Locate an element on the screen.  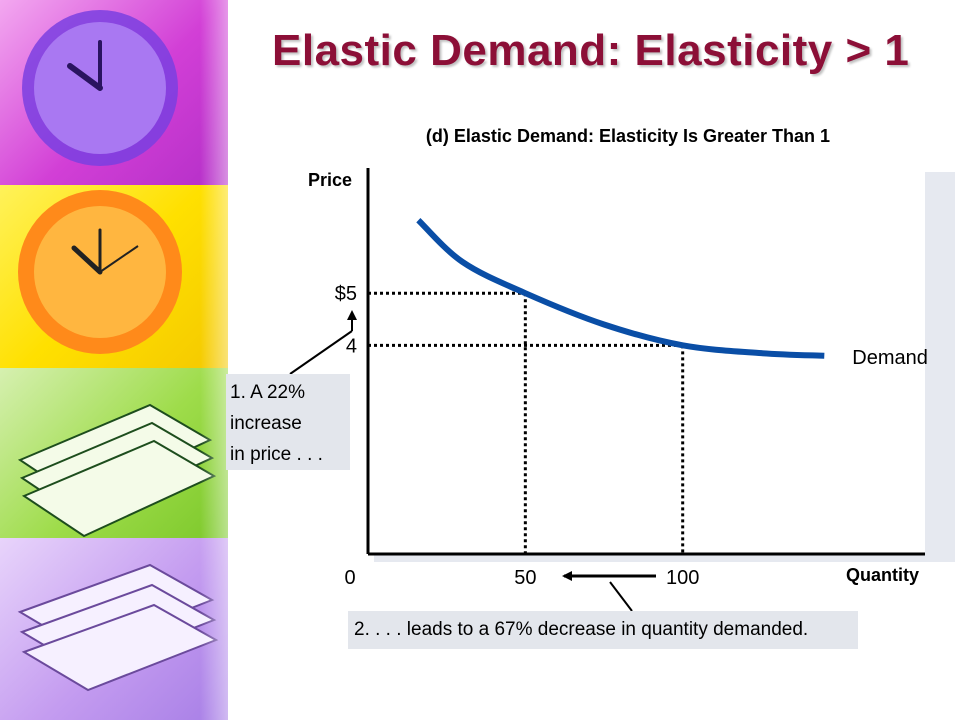
strip-fade is located at coordinates (230, 360).